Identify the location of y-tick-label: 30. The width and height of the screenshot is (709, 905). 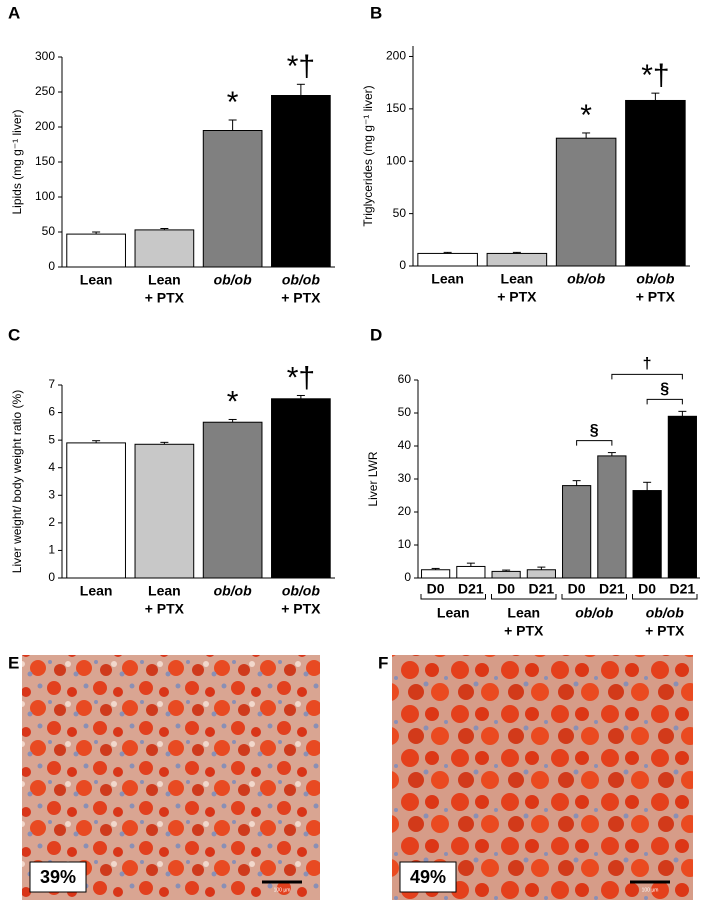
(405, 478).